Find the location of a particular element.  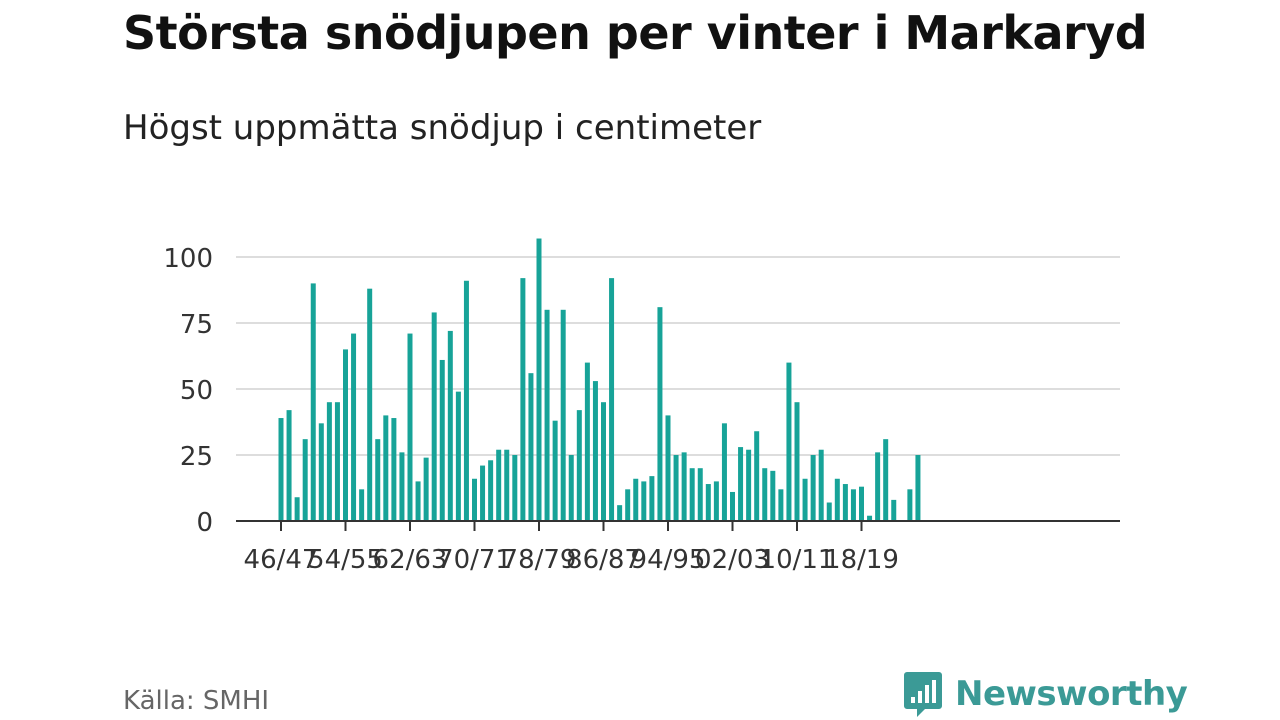

bar-46/47 is located at coordinates (281, 469).